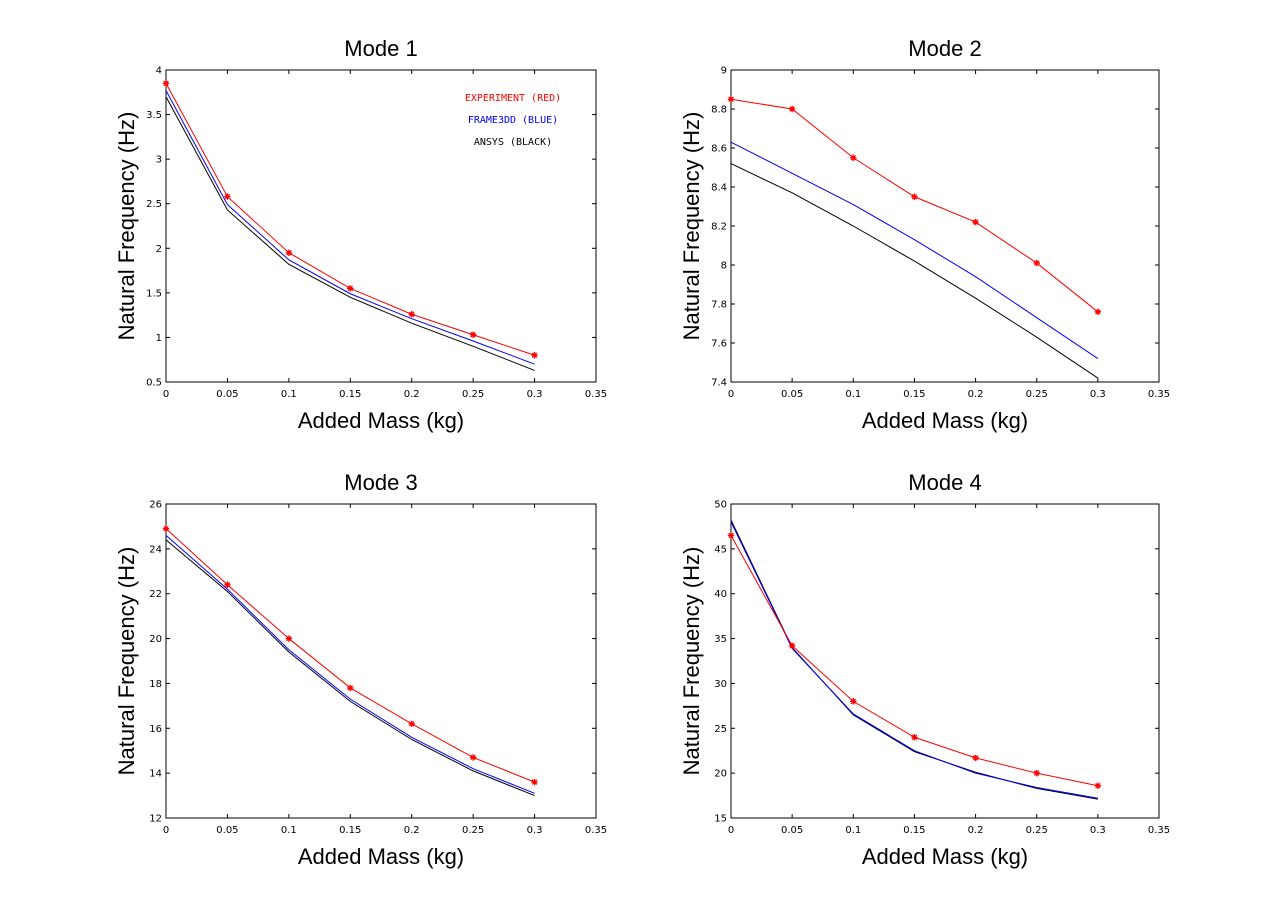  Describe the element at coordinates (719, 383) in the screenshot. I see `y-tick-label: 7.4` at that location.